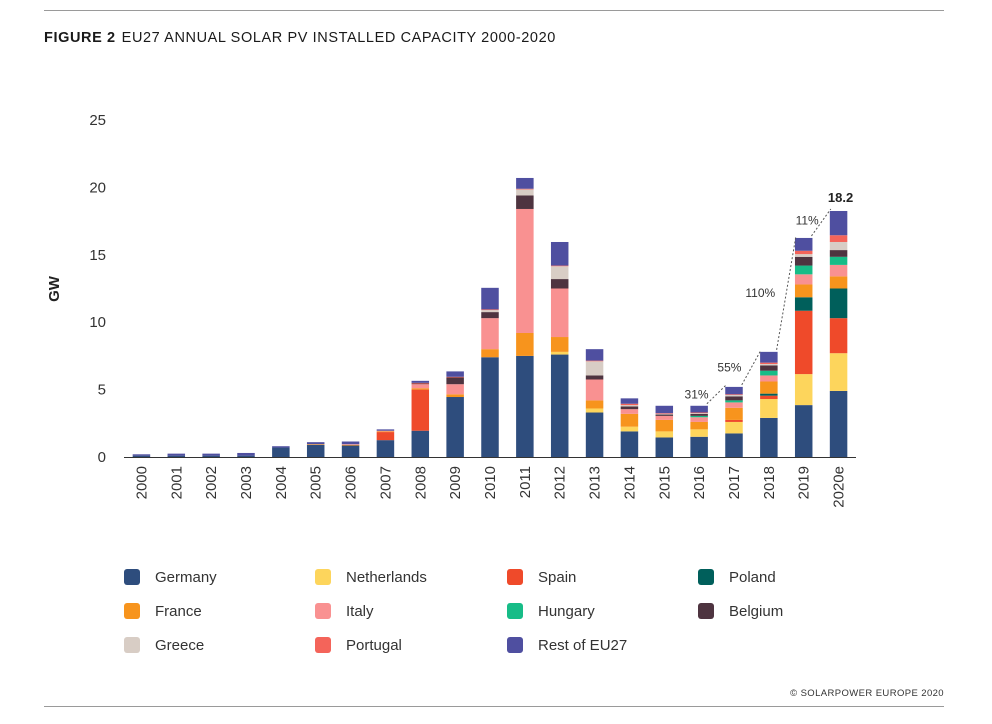 The height and width of the screenshot is (724, 992). I want to click on x-tick-label-2008: 2008, so click(420, 482).